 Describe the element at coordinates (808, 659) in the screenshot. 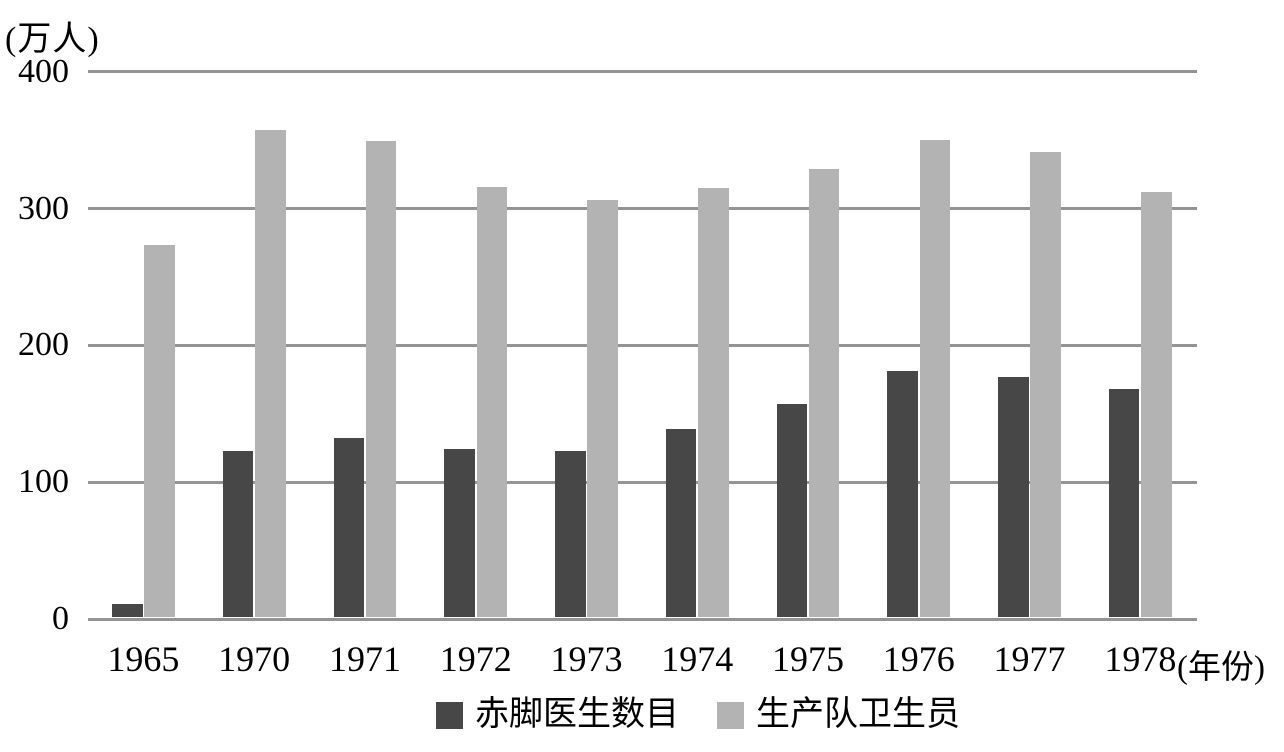

I see `x-tick-label-1975: 1975` at that location.